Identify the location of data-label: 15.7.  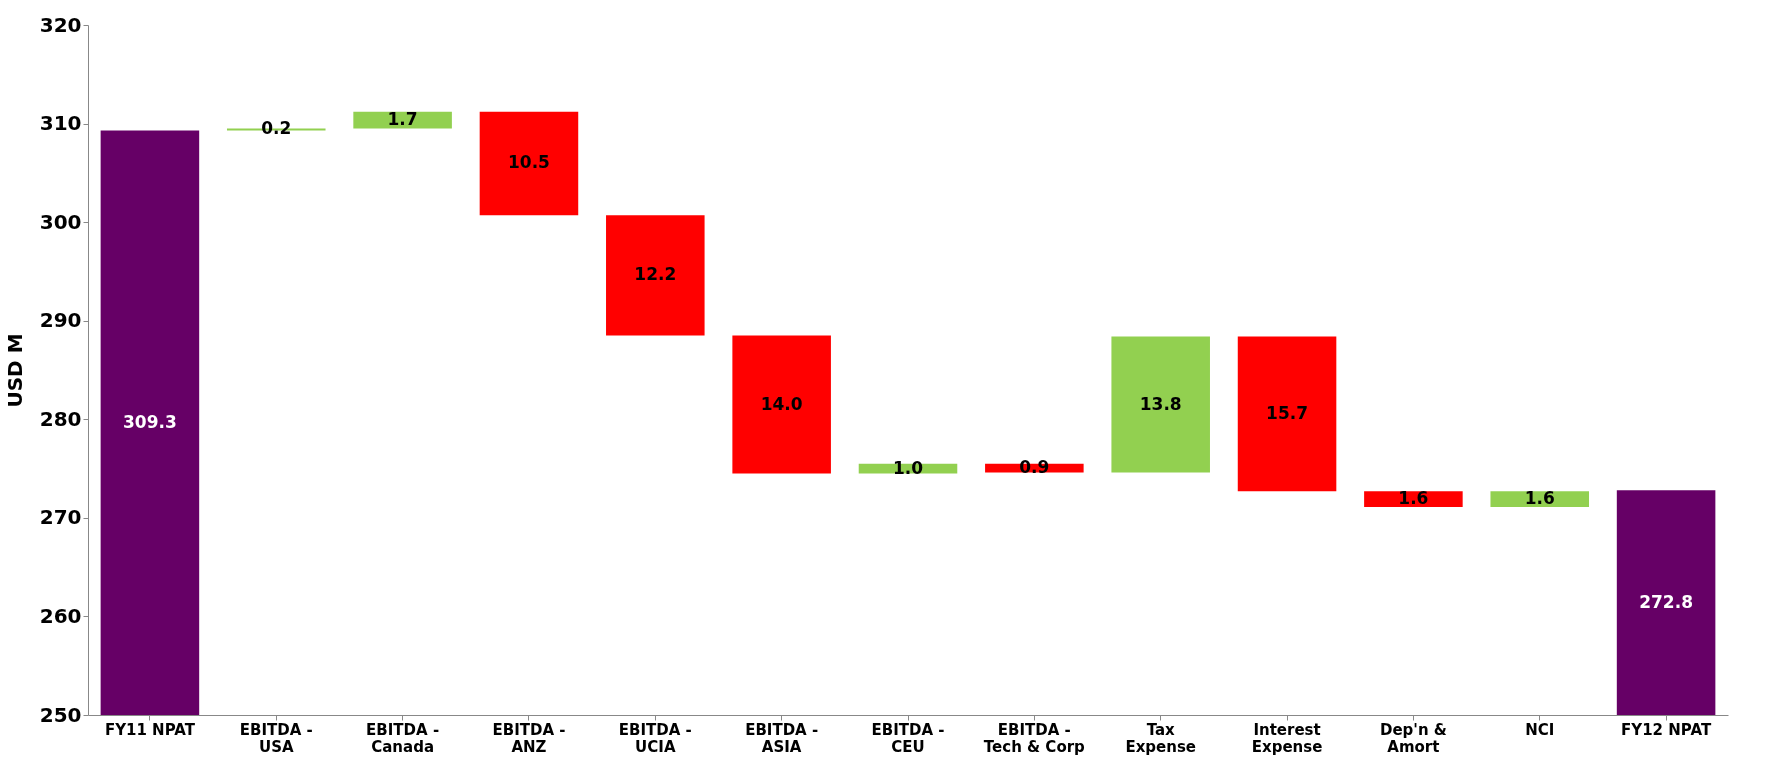
(1287, 412).